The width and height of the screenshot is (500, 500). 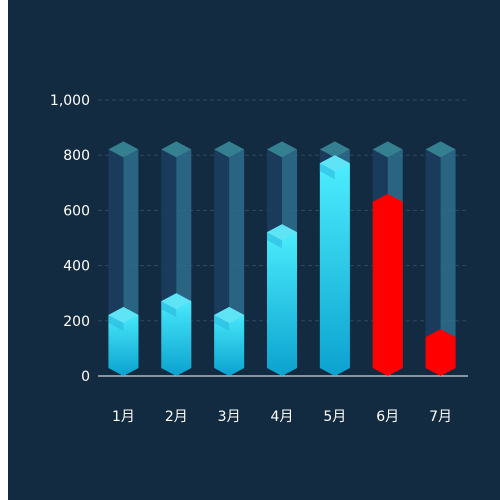 I want to click on track-right-face, so click(x=448, y=262).